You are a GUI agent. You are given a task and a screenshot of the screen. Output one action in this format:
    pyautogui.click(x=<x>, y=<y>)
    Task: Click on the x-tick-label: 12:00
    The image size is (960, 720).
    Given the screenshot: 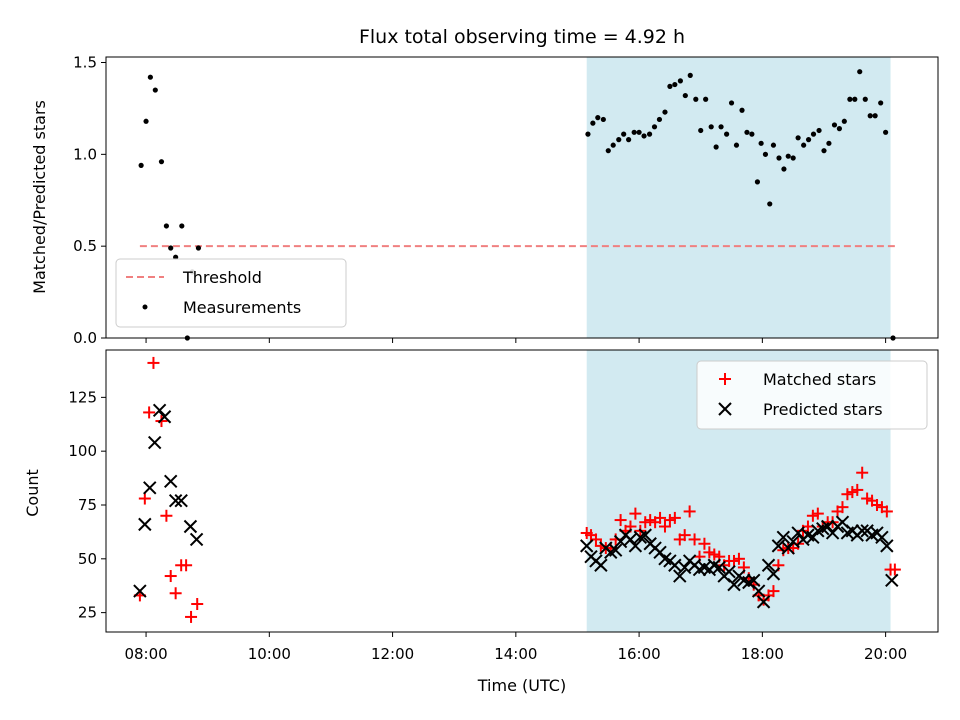 What is the action you would take?
    pyautogui.click(x=392, y=654)
    